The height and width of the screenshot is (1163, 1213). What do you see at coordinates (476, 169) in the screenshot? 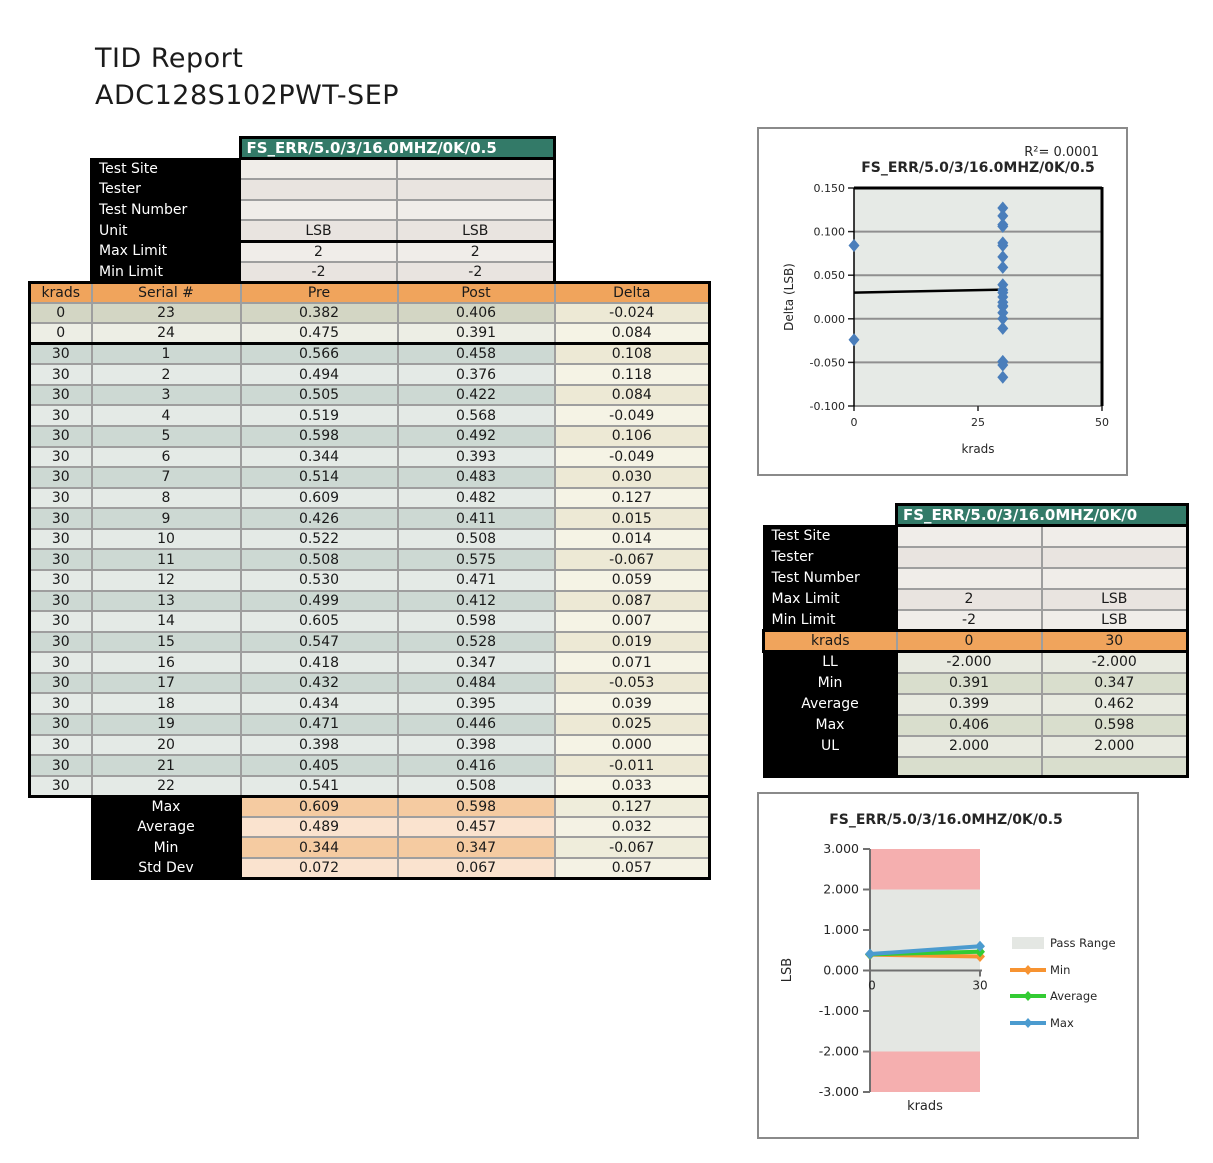
I see `limits-value` at bounding box center [476, 169].